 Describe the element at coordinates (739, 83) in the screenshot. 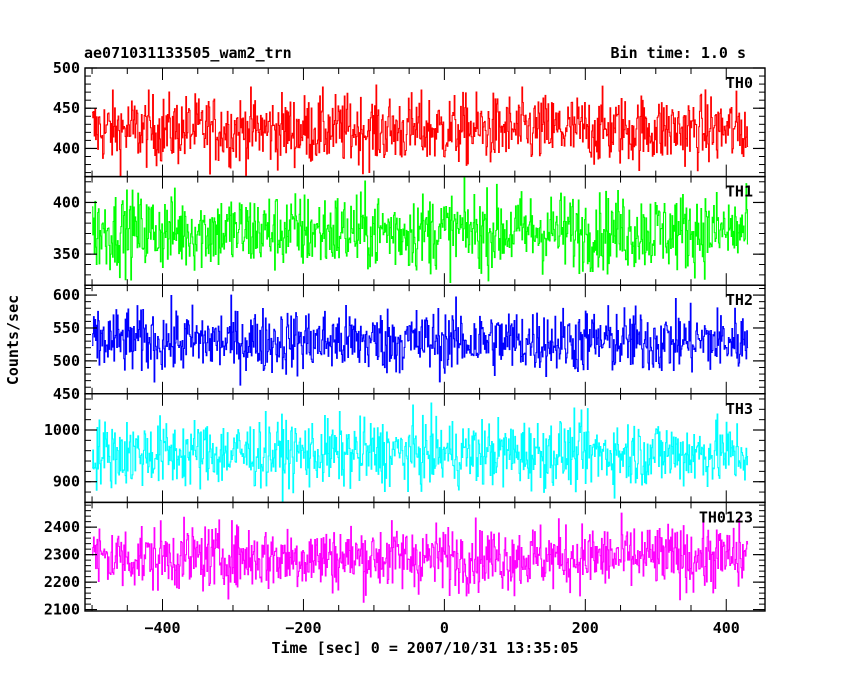

I see `panel-label-th0: TH0` at that location.